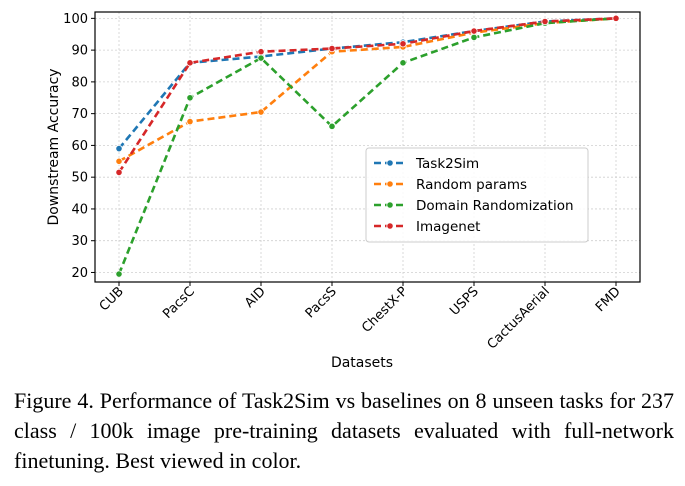  What do you see at coordinates (471, 185) in the screenshot?
I see `legend-label: Random params` at bounding box center [471, 185].